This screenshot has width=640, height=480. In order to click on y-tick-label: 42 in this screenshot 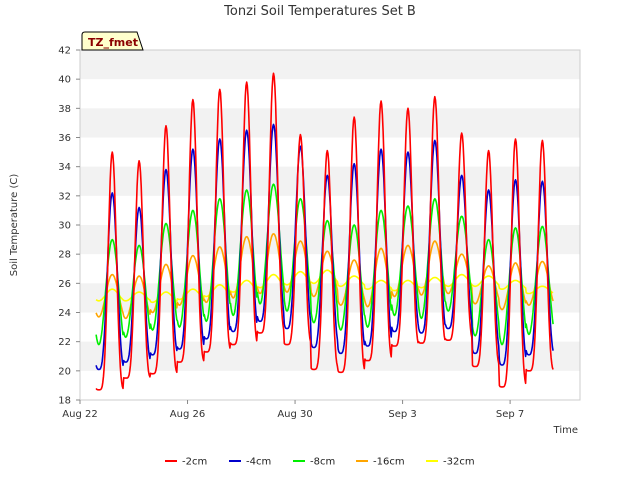, I will do `click(64, 51)`.